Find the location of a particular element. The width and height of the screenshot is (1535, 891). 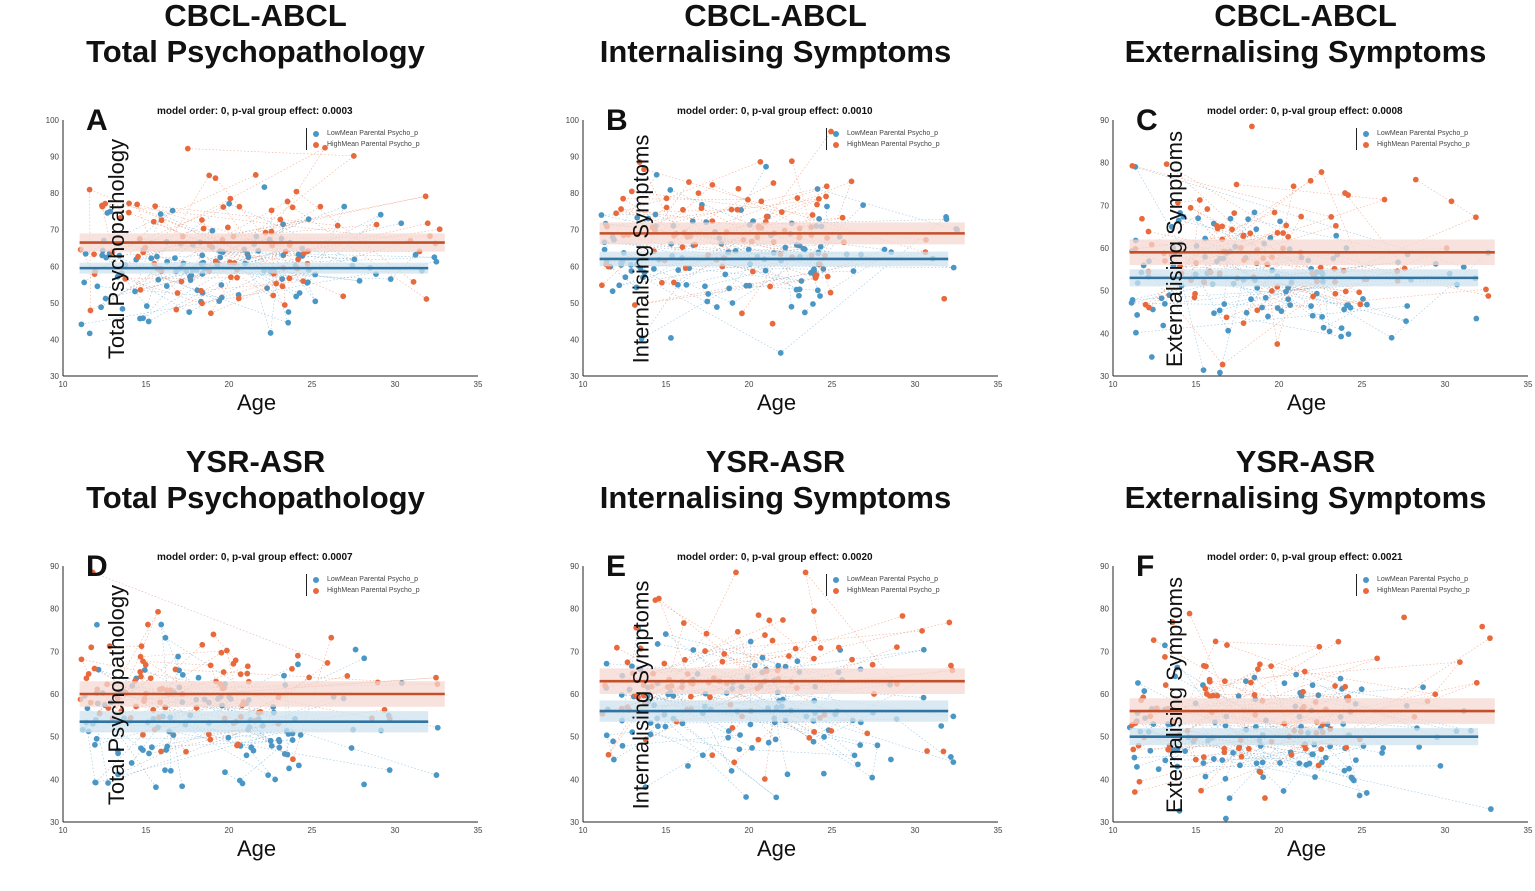

legend-item-high: HighMean Parental Psycho_p is located at coordinates (1416, 144).